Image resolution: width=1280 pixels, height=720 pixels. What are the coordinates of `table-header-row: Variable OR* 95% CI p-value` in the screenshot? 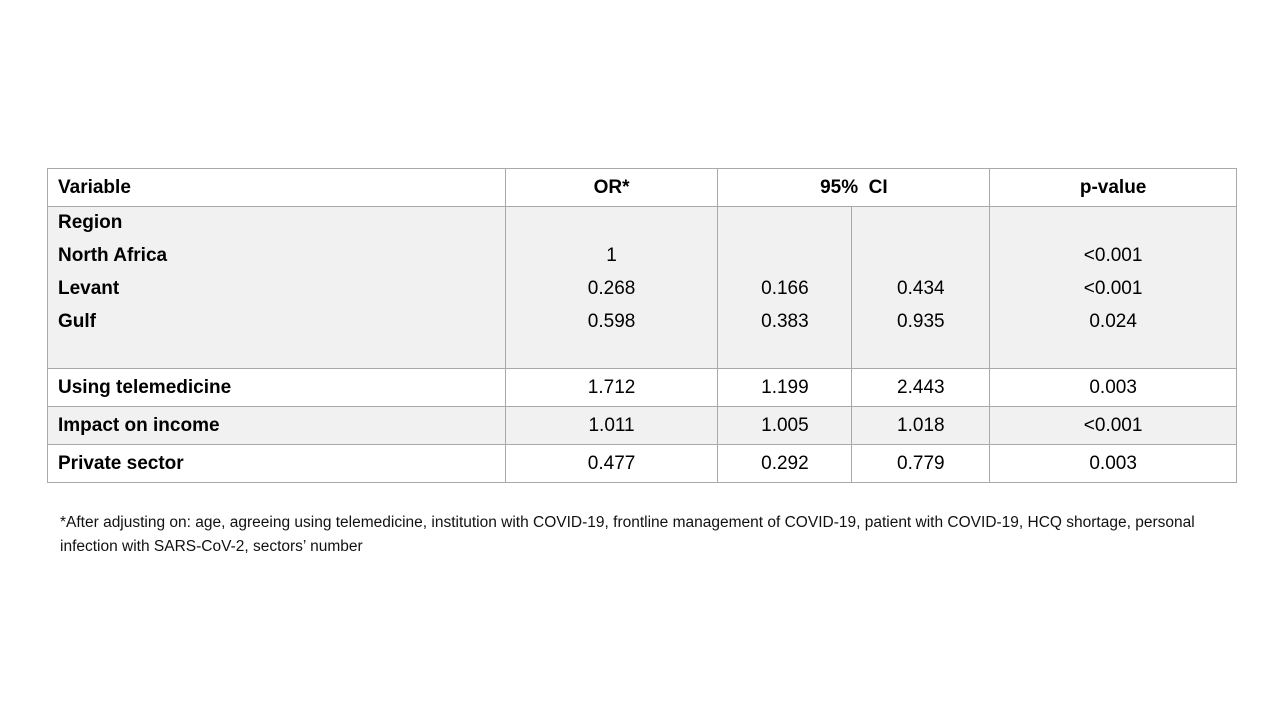 It's located at (642, 187).